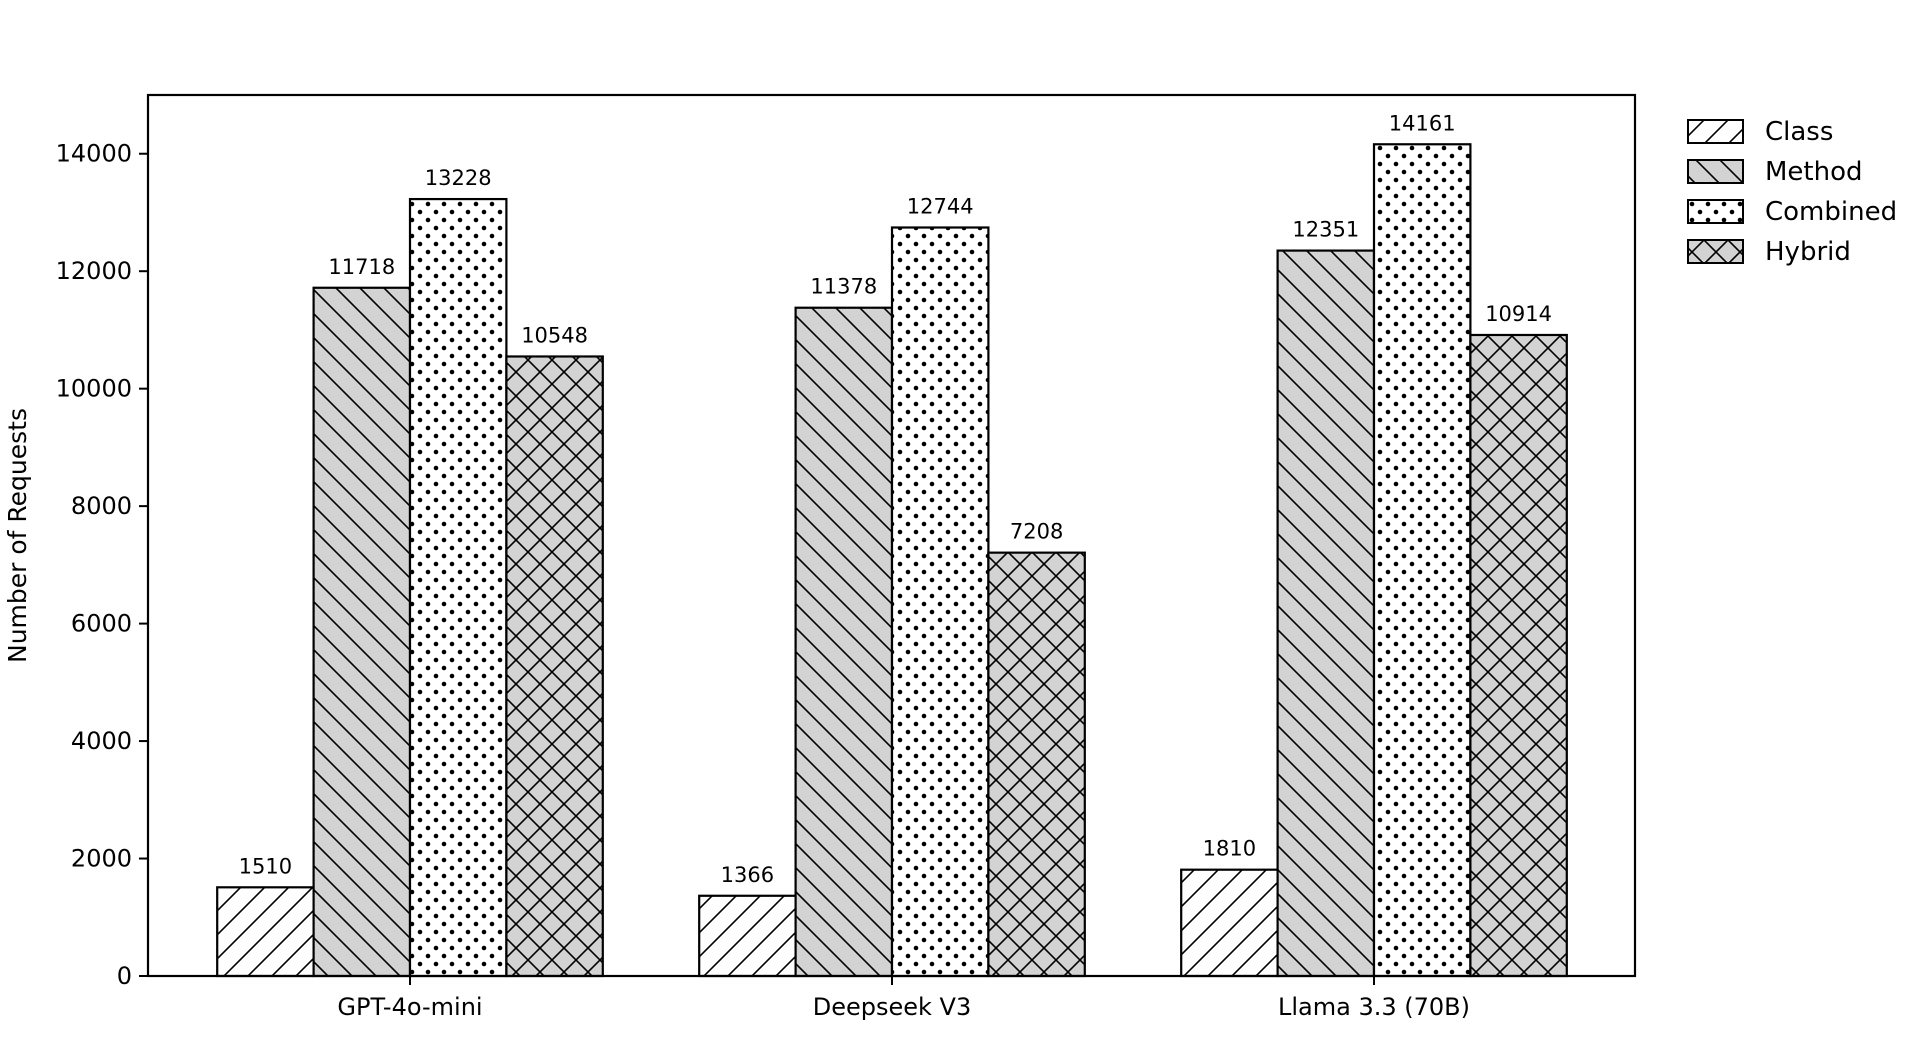 This screenshot has height=1042, width=1910. Describe the element at coordinates (1325, 230) in the screenshot. I see `data-label: 12351` at that location.